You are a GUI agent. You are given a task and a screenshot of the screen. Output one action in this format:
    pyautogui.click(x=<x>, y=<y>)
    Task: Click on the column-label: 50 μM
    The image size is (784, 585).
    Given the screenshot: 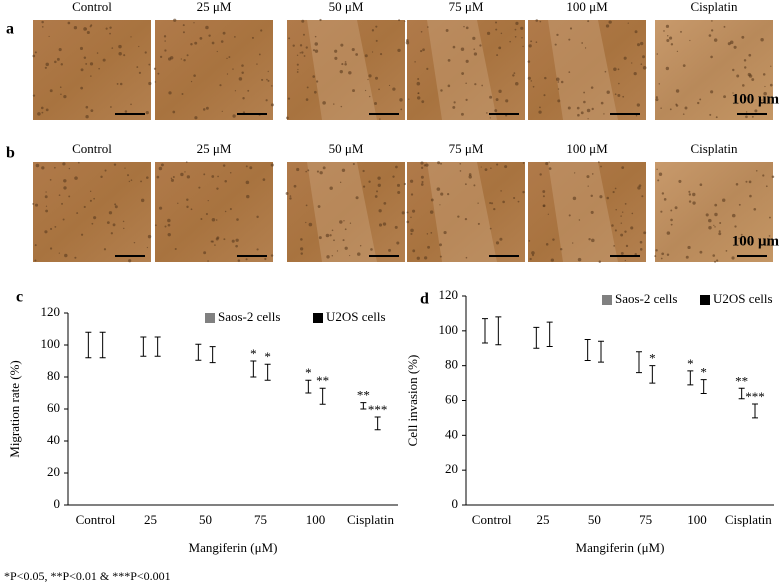 What is the action you would take?
    pyautogui.click(x=346, y=148)
    